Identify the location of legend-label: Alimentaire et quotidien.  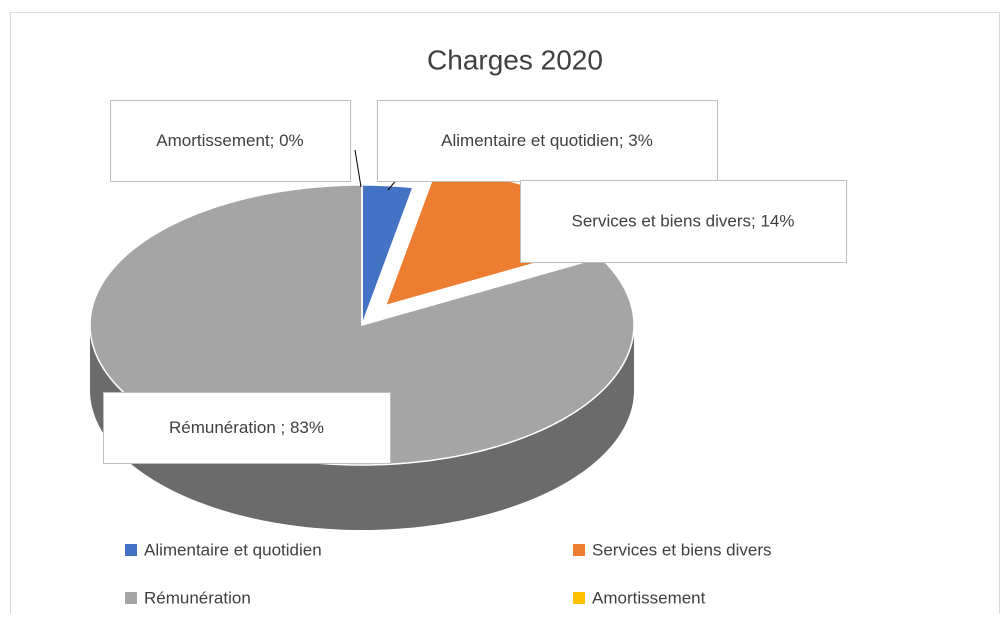
(233, 549).